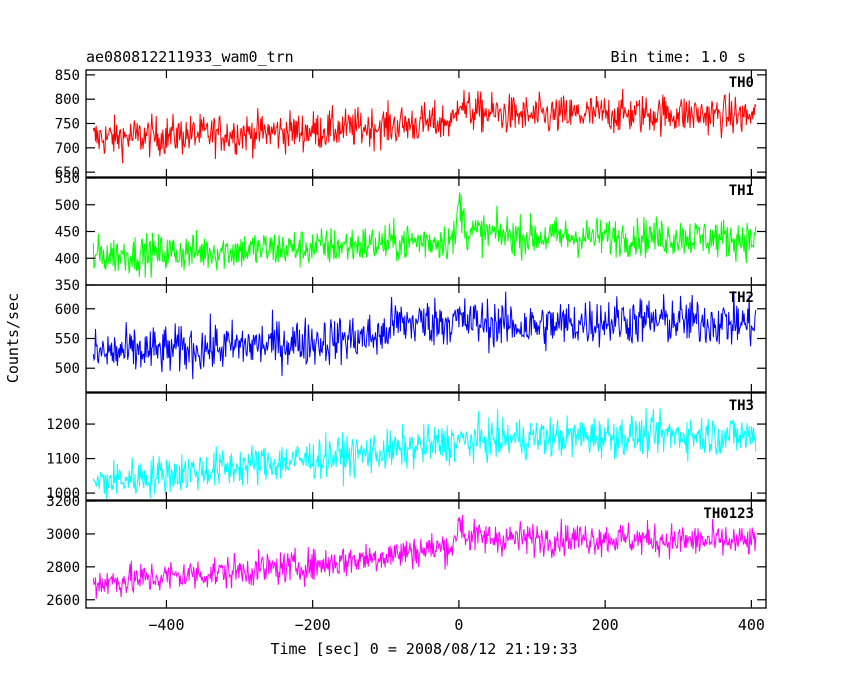 The width and height of the screenshot is (850, 684). Describe the element at coordinates (67, 286) in the screenshot. I see `y-tick-label: 350` at that location.